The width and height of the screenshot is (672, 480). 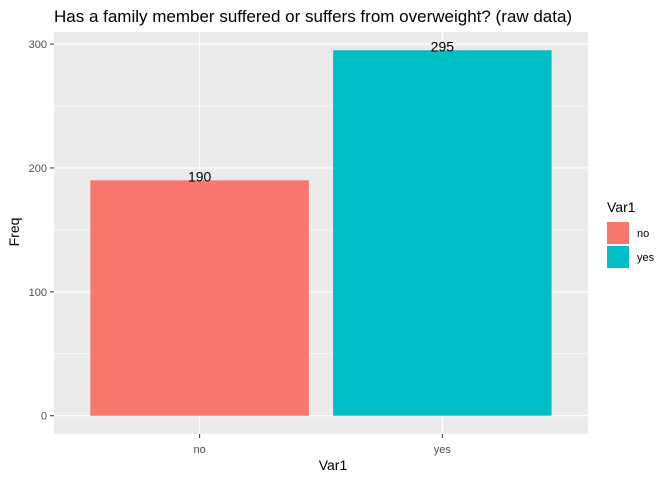 I want to click on legend-key-no, so click(x=618, y=233).